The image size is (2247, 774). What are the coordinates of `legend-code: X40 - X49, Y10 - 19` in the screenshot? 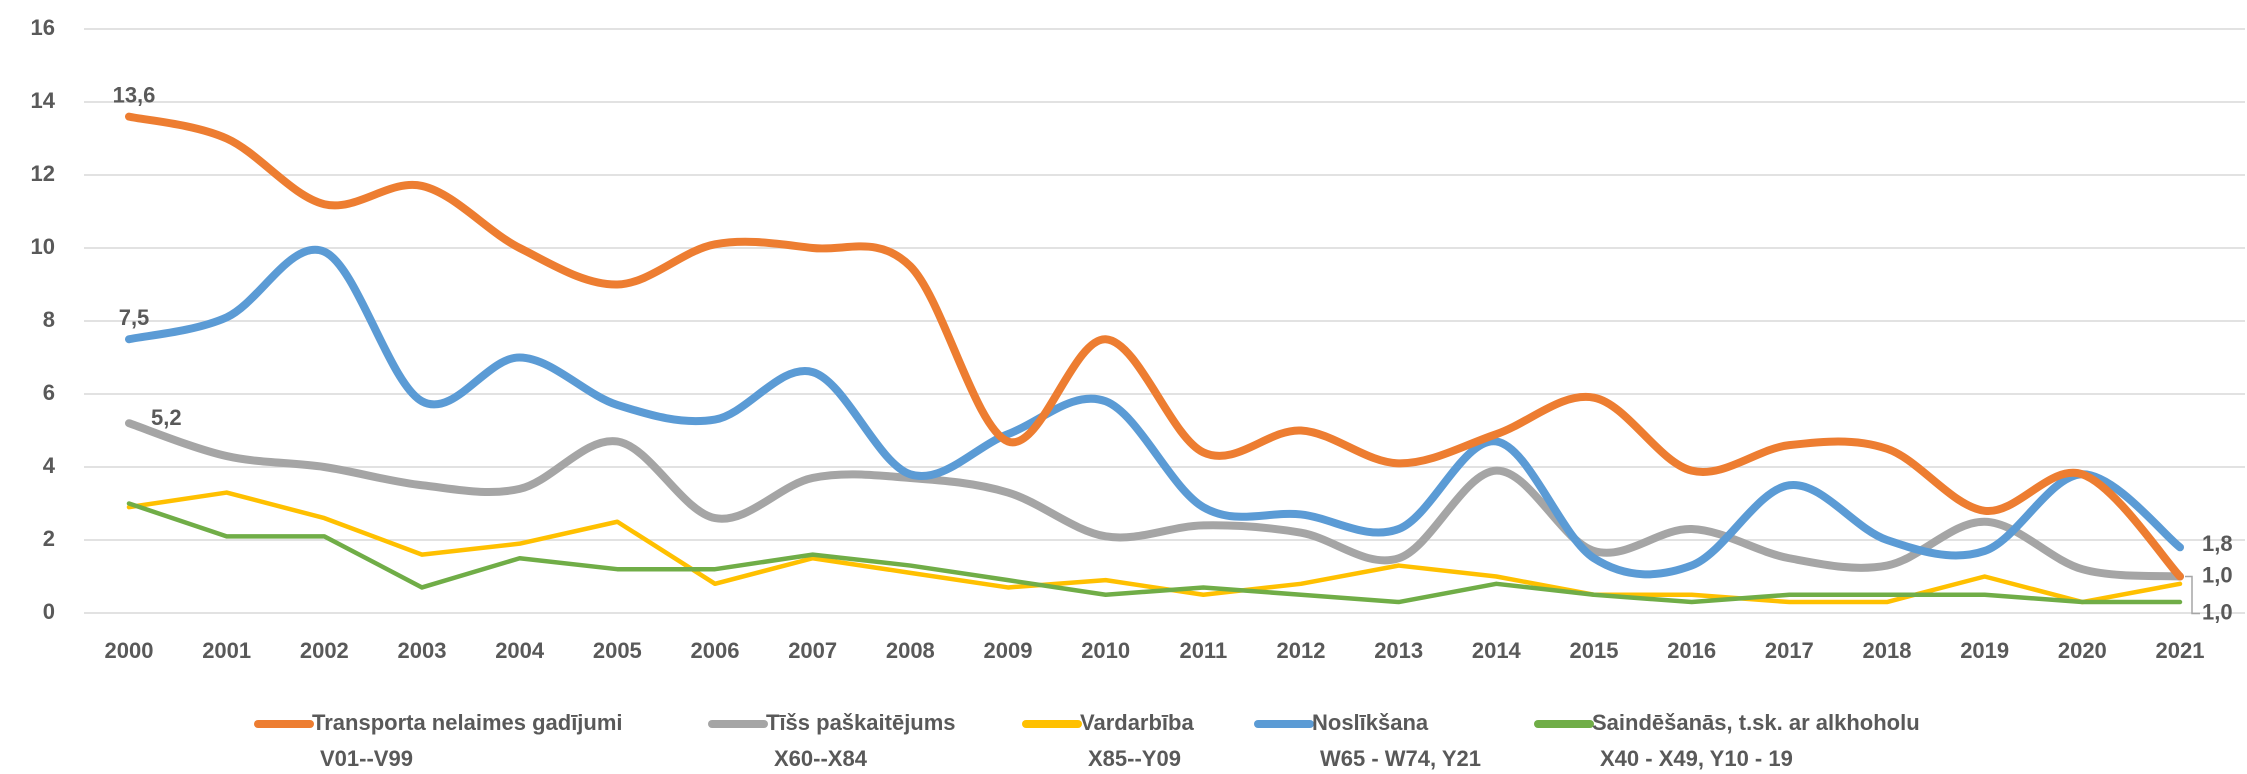 It's located at (1696, 758).